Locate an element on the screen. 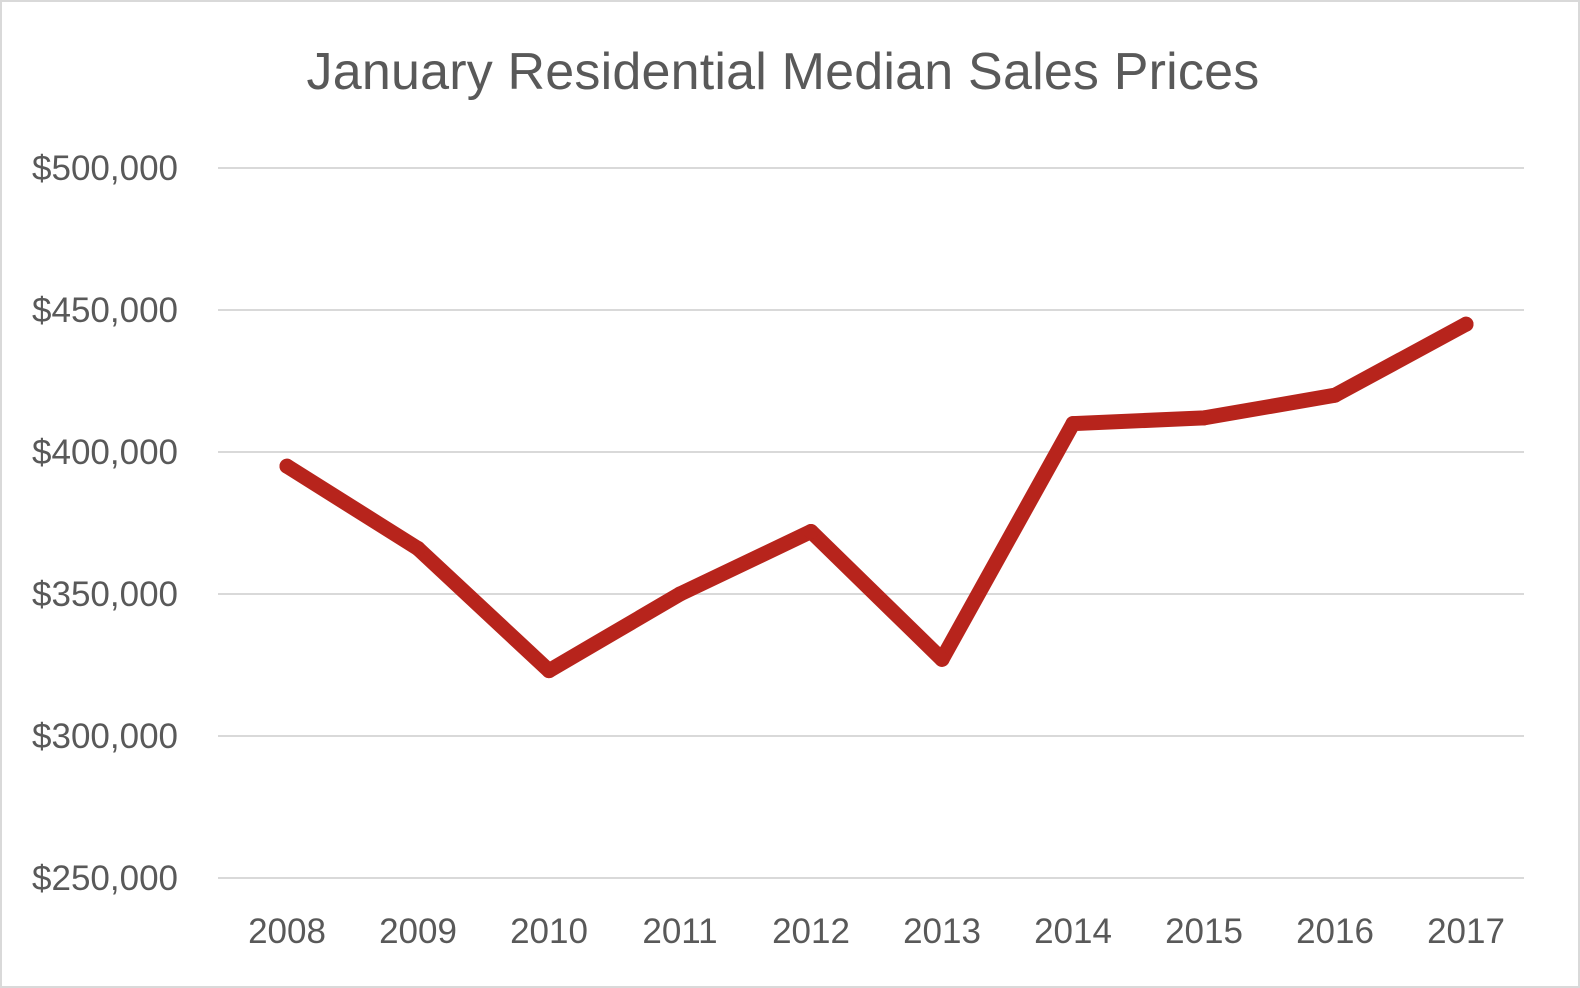  x-tick-label: 2014 is located at coordinates (1073, 931).